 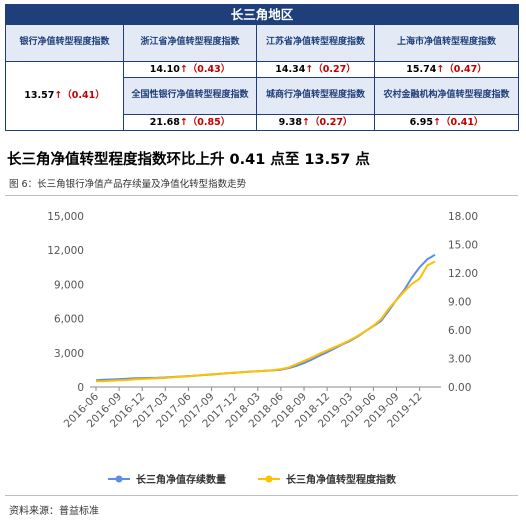 I want to click on y-left-tick-label: 3,000, so click(x=69, y=354).